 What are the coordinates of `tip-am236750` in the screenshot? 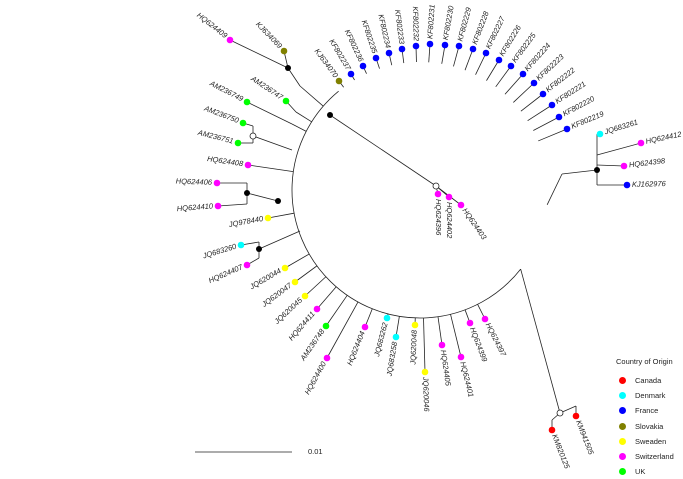 It's located at (243, 123).